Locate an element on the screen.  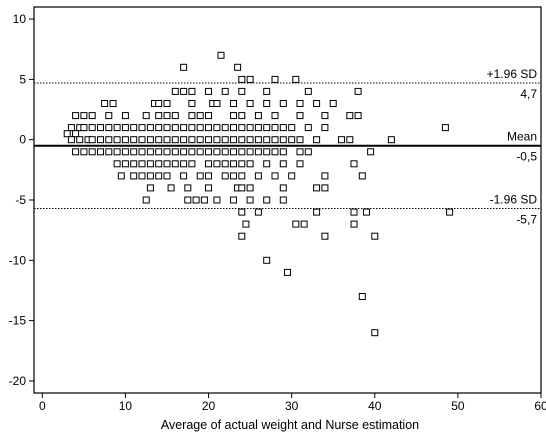
x-tick-label: 30 is located at coordinates (292, 406).